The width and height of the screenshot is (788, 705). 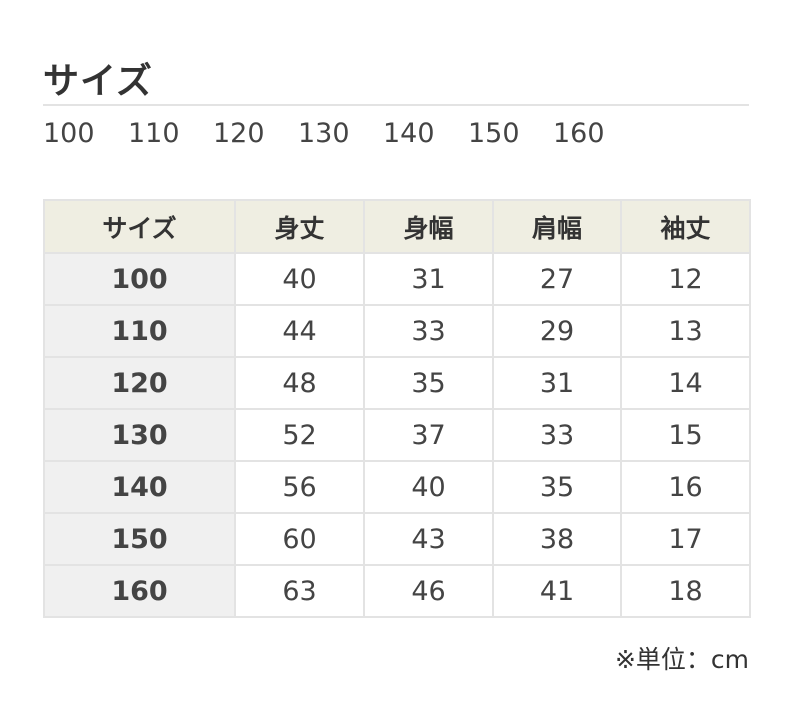 What do you see at coordinates (299, 539) in the screenshot?
I see `measurement-cell: 60` at bounding box center [299, 539].